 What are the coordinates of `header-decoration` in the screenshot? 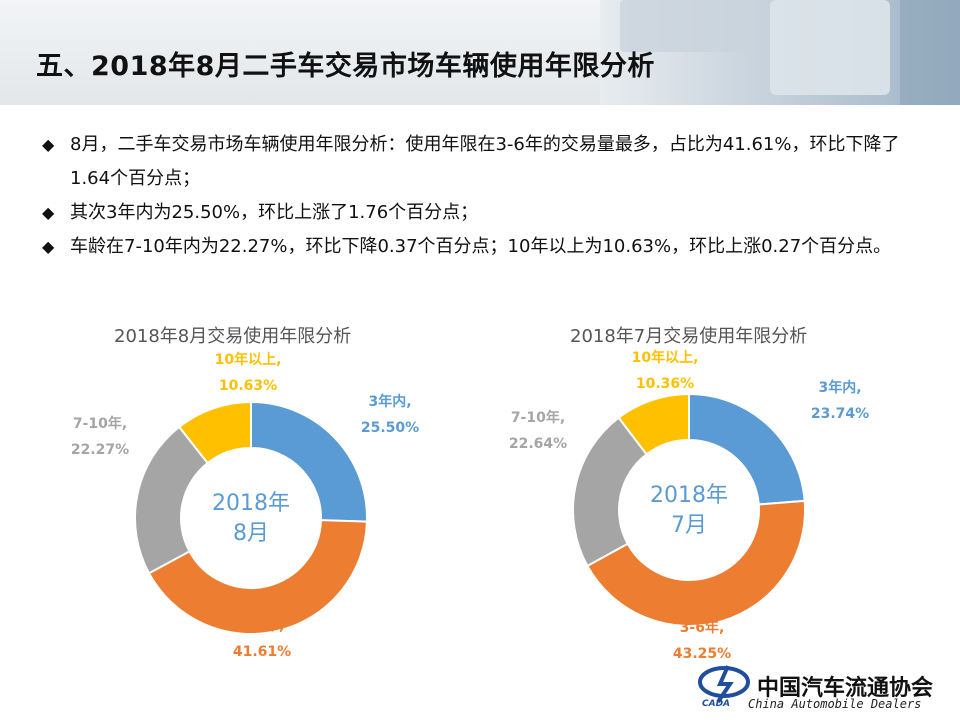 It's located at (780, 52).